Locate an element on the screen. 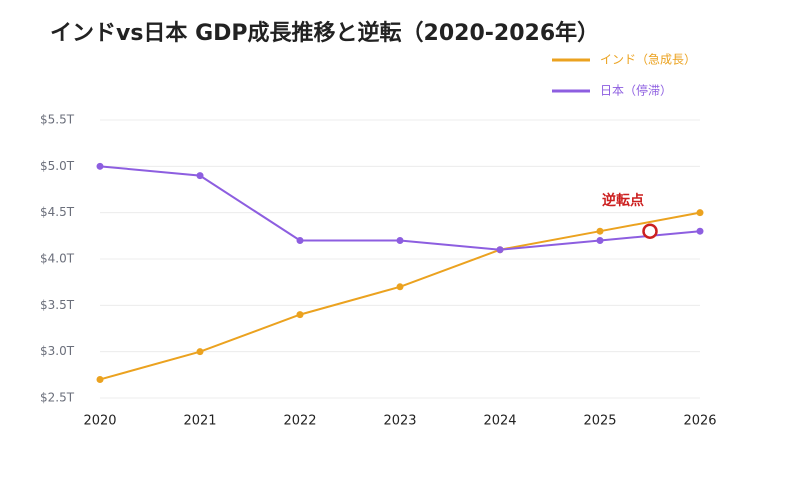 Image resolution: width=800 pixels, height=500 pixels. y-tick-label: $5.5T is located at coordinates (57, 120).